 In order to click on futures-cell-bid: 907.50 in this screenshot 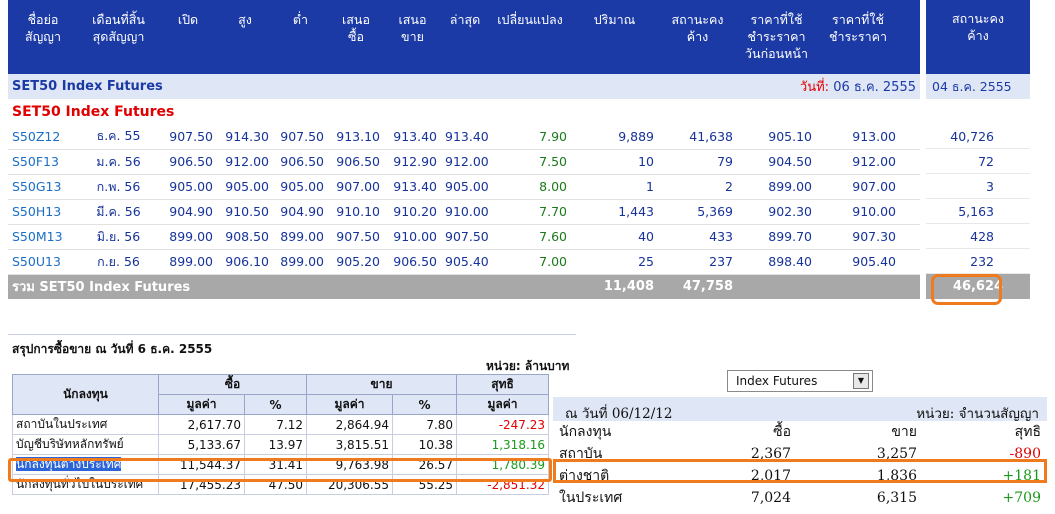, I will do `click(356, 237)`.